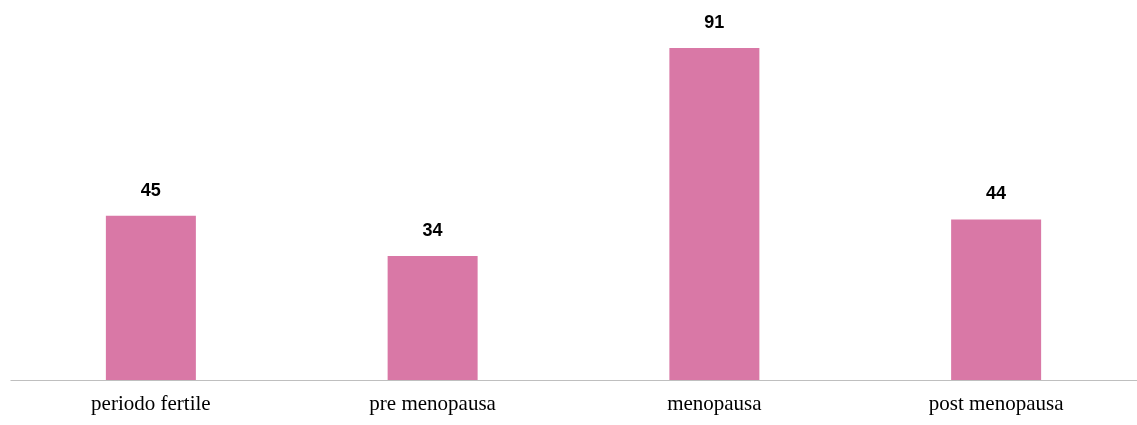 Image resolution: width=1137 pixels, height=425 pixels. I want to click on data-label: 44, so click(996, 193).